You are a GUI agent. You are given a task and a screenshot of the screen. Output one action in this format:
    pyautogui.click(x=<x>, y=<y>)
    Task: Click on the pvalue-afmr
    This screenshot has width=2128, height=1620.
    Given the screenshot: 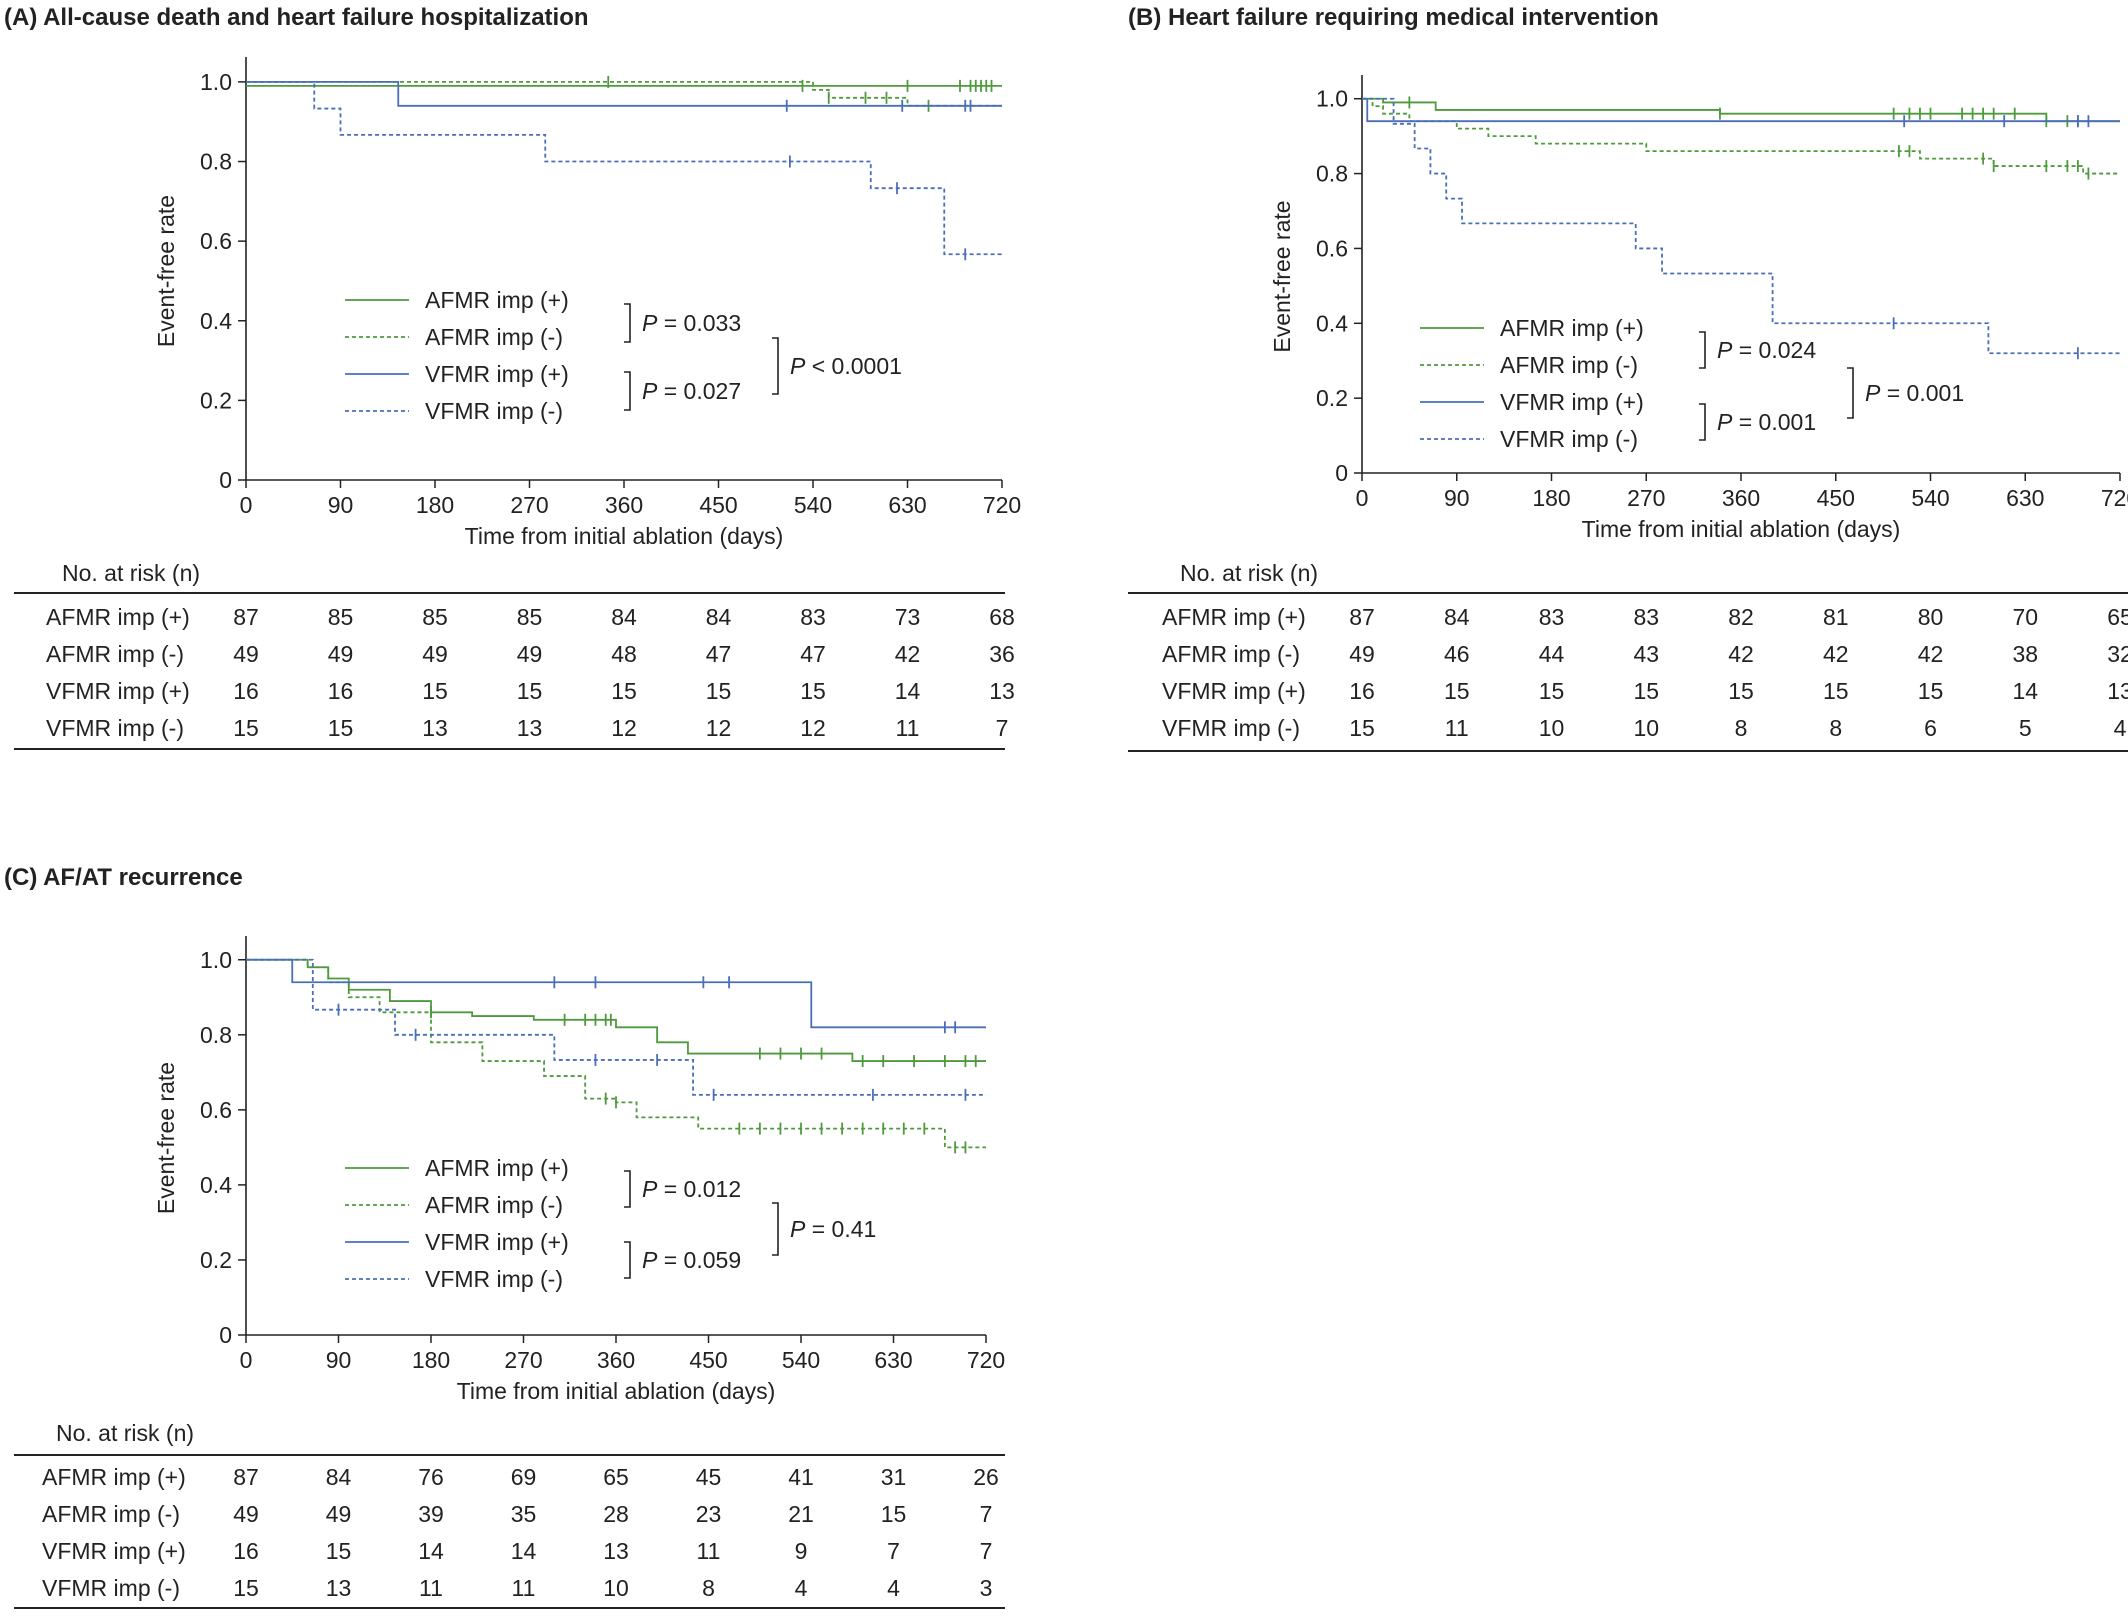 What is the action you would take?
    pyautogui.click(x=627, y=323)
    